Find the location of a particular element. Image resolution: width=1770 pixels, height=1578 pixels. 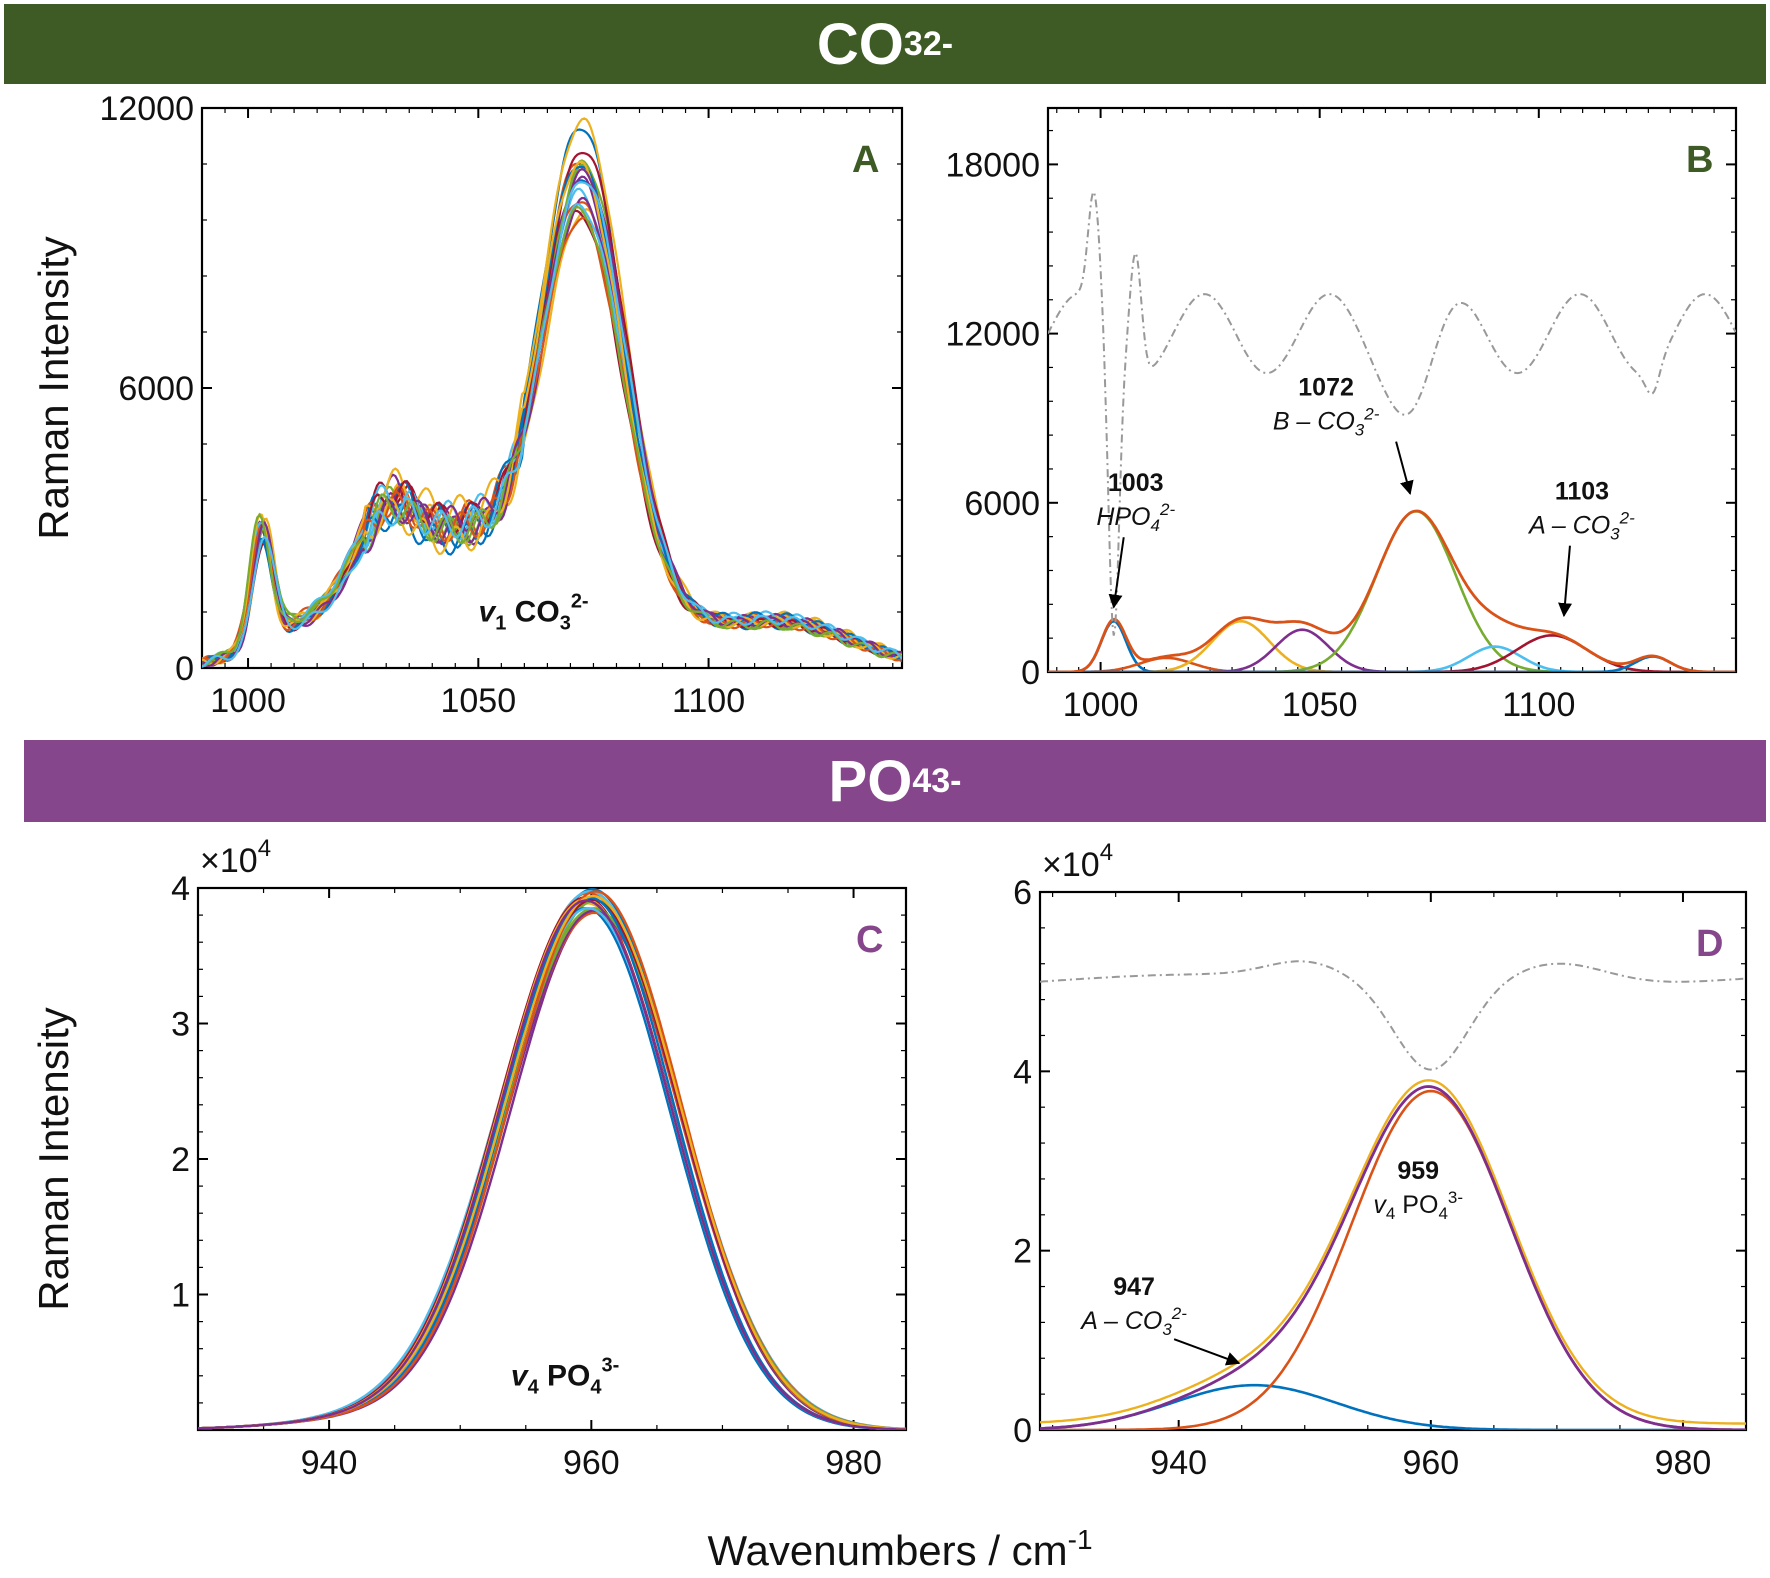

y-tick-label-a-0: 0 is located at coordinates (184, 669).